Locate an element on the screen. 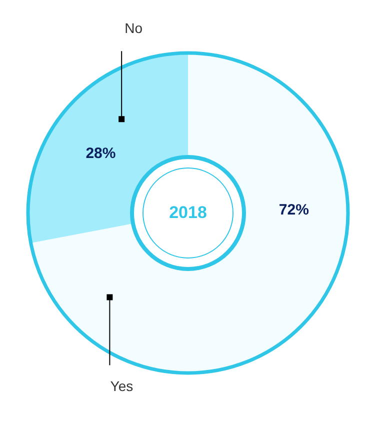 Image resolution: width=375 pixels, height=424 pixels. slice-label: Yes is located at coordinates (122, 386).